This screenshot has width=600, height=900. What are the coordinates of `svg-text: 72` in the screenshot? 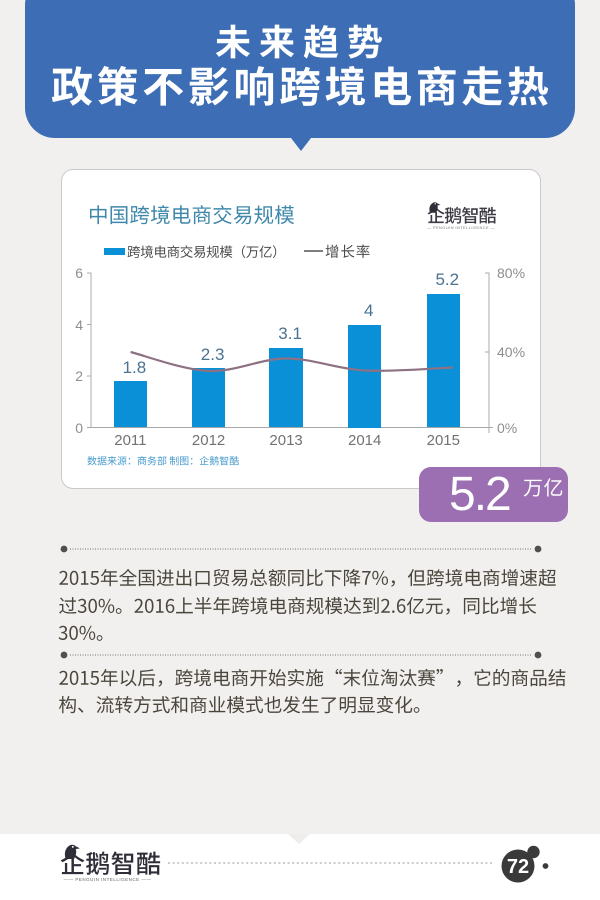 It's located at (518, 867).